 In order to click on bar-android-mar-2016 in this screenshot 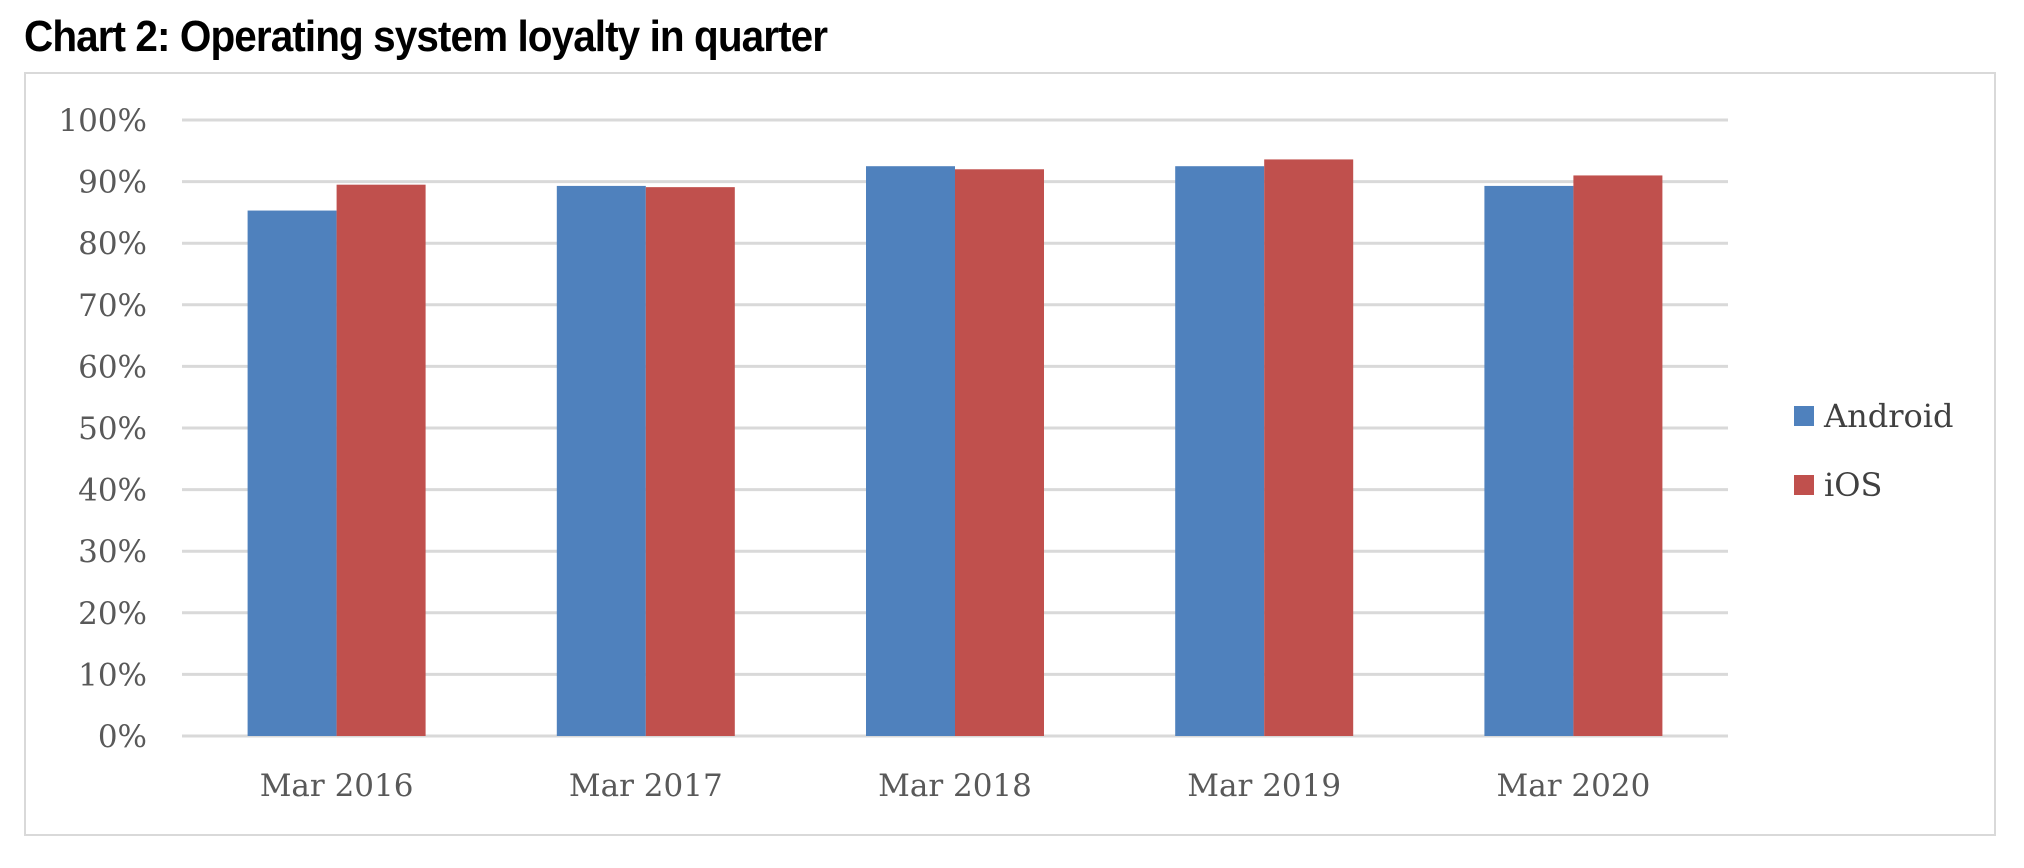, I will do `click(292, 473)`.